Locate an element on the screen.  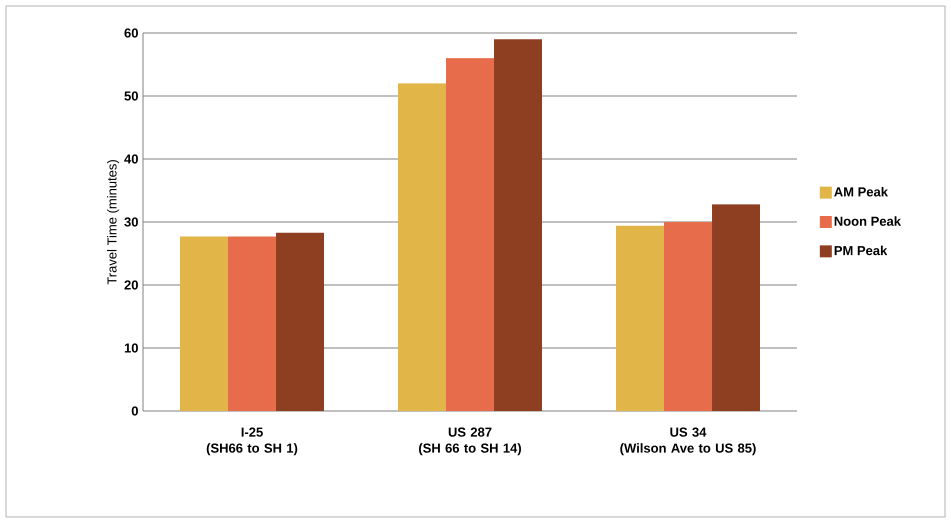
x-tick-label: US 287 (SH 66 to SH 14) is located at coordinates (470, 442).